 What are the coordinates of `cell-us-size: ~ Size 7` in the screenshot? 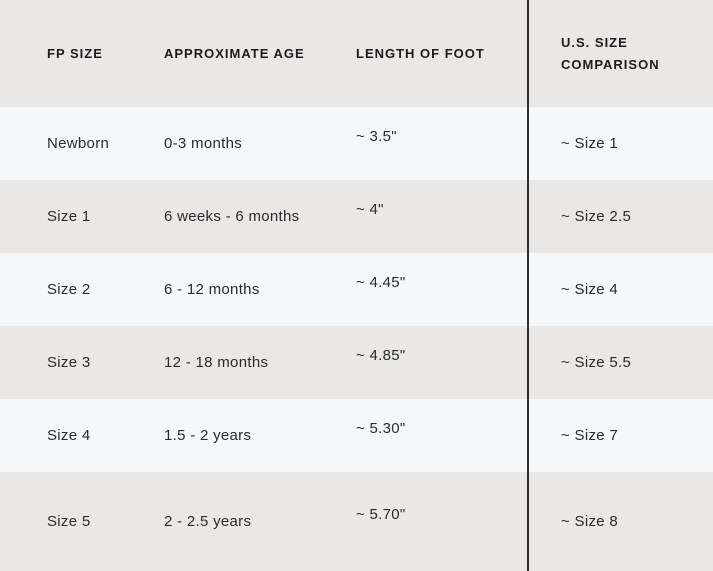 It's located at (590, 435).